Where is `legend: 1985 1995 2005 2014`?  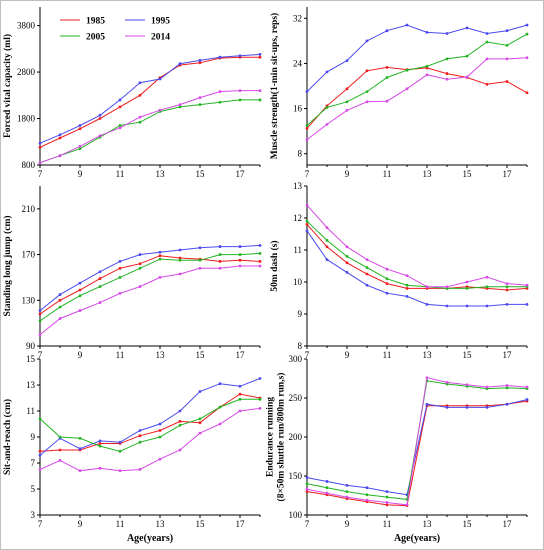 legend: 1985 1995 2005 2014 is located at coordinates (115, 30).